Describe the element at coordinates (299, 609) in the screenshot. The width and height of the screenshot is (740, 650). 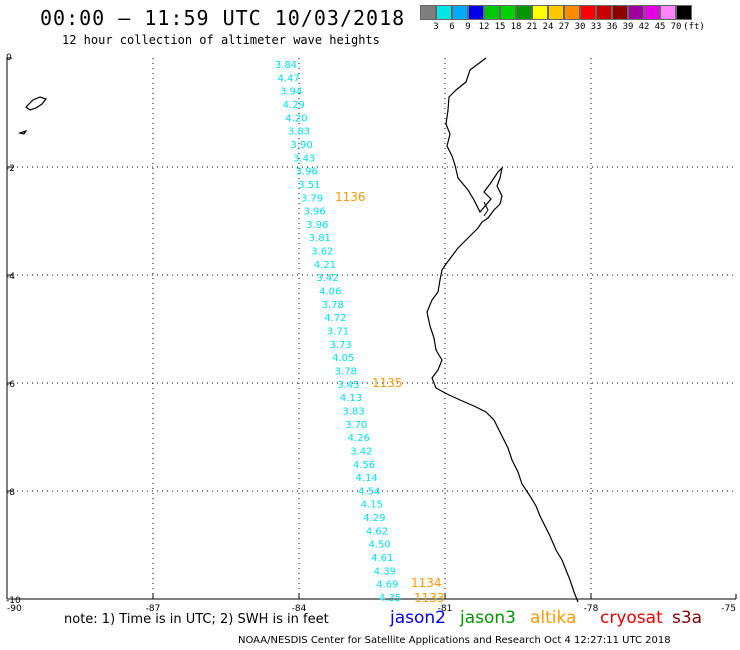
I see `x-tick-label: -84` at that location.